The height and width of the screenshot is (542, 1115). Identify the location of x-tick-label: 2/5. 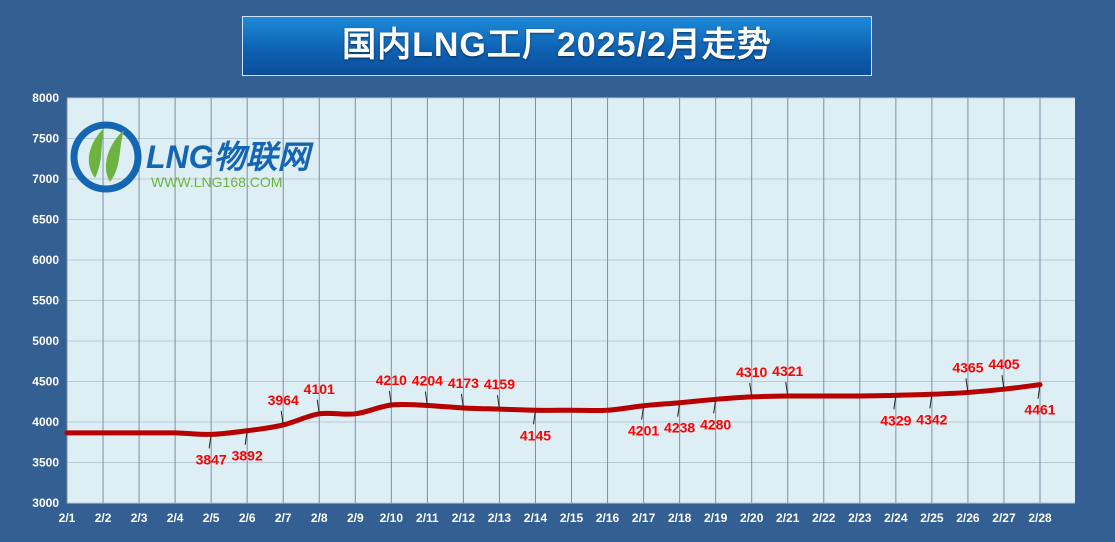
(211, 518).